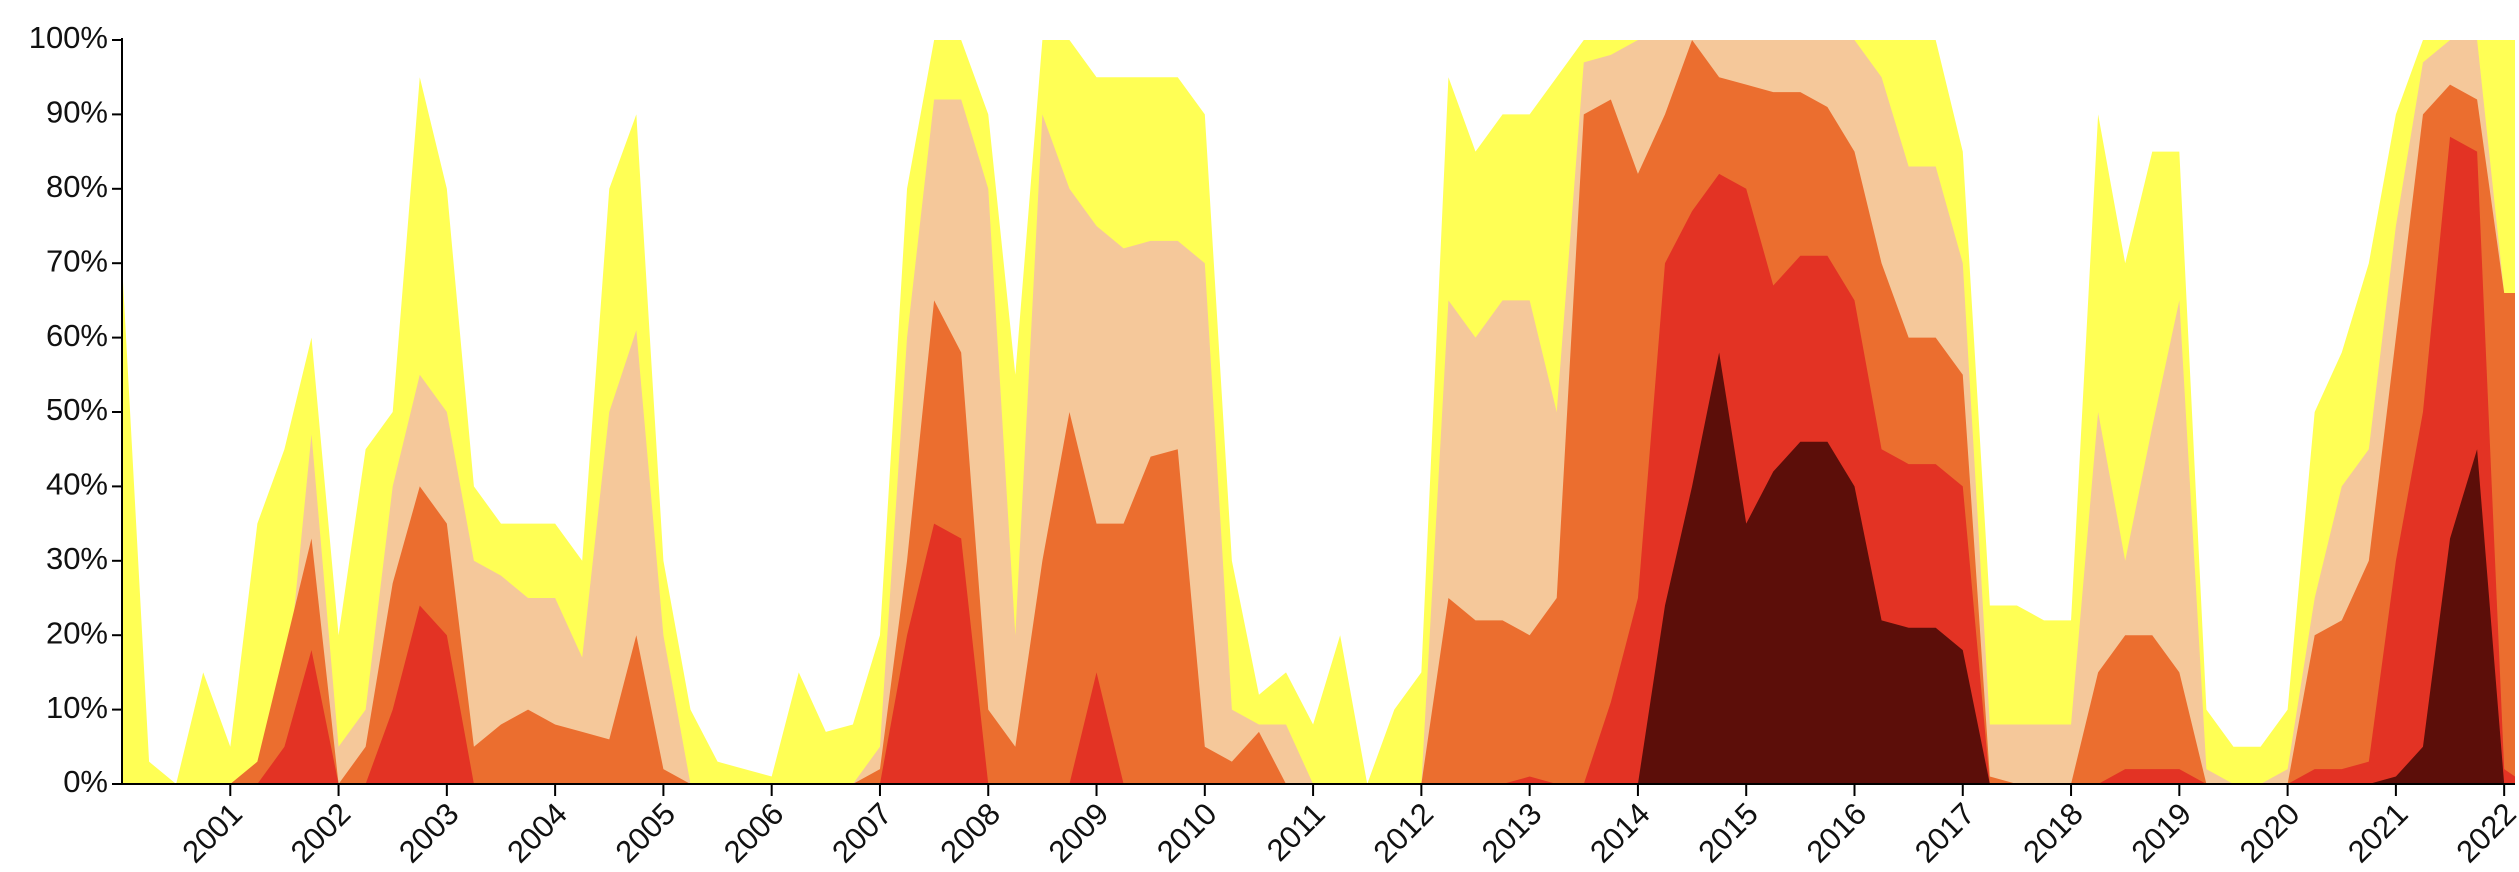 The height and width of the screenshot is (872, 2519). What do you see at coordinates (77, 186) in the screenshot?
I see `y-tick-label: 80%` at bounding box center [77, 186].